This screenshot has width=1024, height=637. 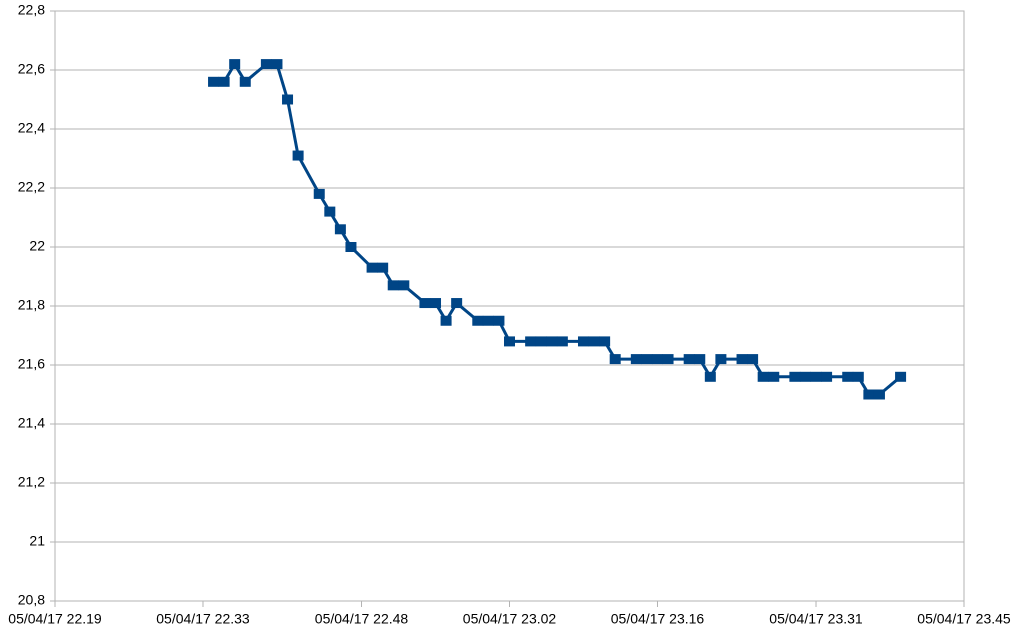 What do you see at coordinates (203, 619) in the screenshot?
I see `x-tick-label: 05/04/17 22.33` at bounding box center [203, 619].